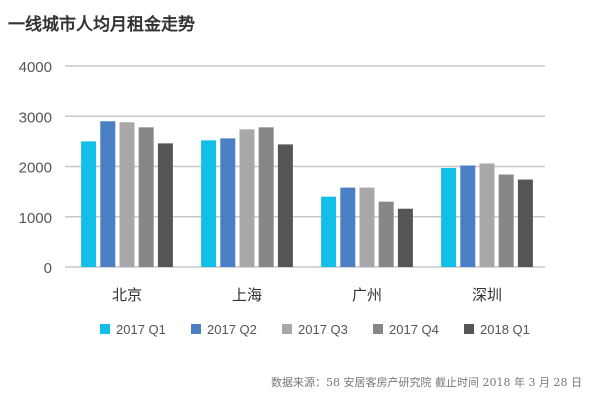  Describe the element at coordinates (35, 218) in the screenshot. I see `y-tick-label: 1000` at that location.